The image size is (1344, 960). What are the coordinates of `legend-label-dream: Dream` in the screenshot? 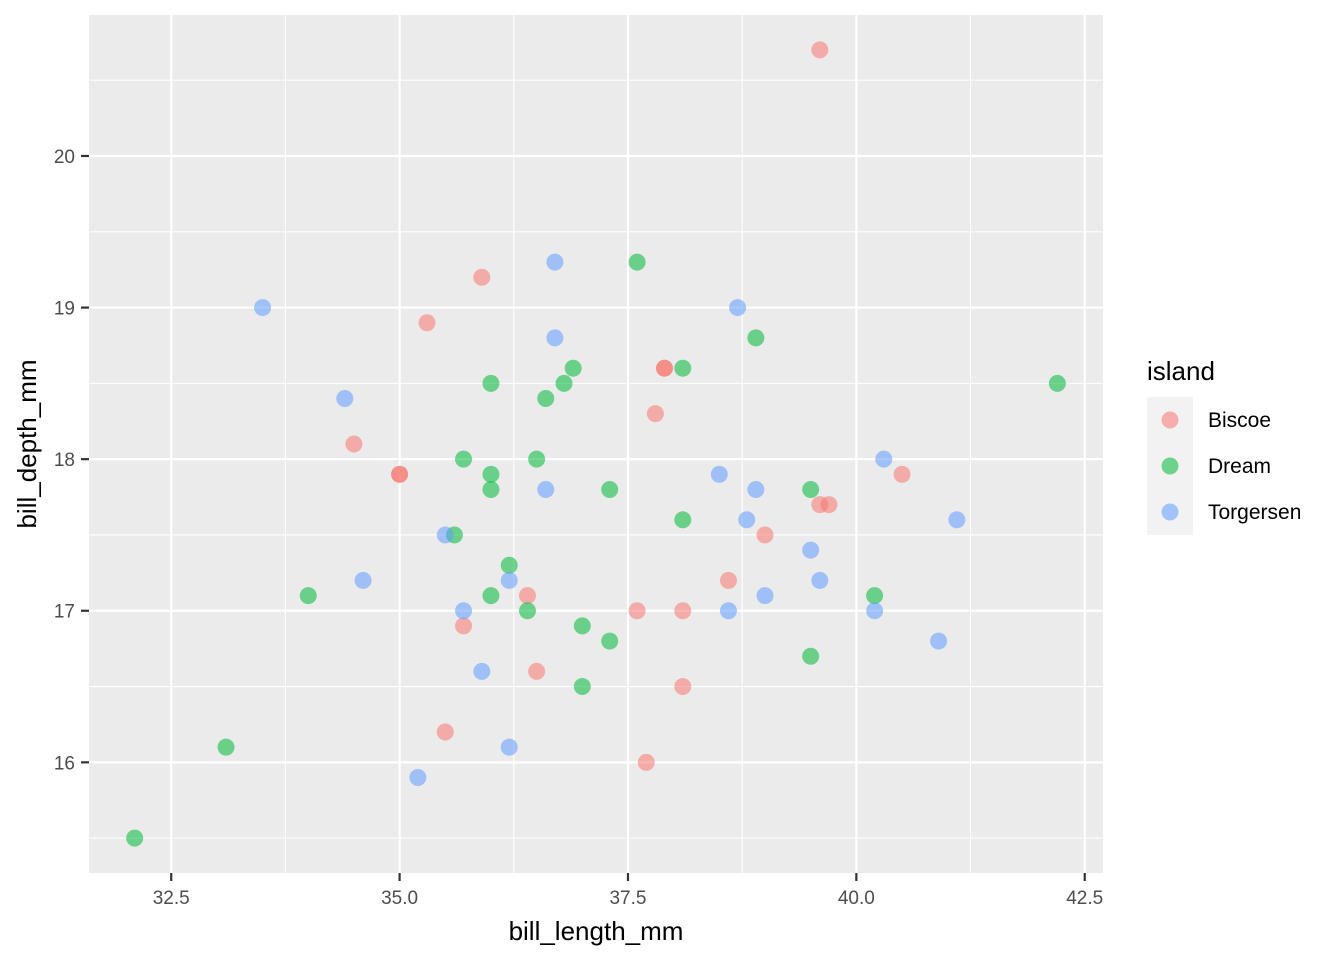 It's located at (1239, 466).